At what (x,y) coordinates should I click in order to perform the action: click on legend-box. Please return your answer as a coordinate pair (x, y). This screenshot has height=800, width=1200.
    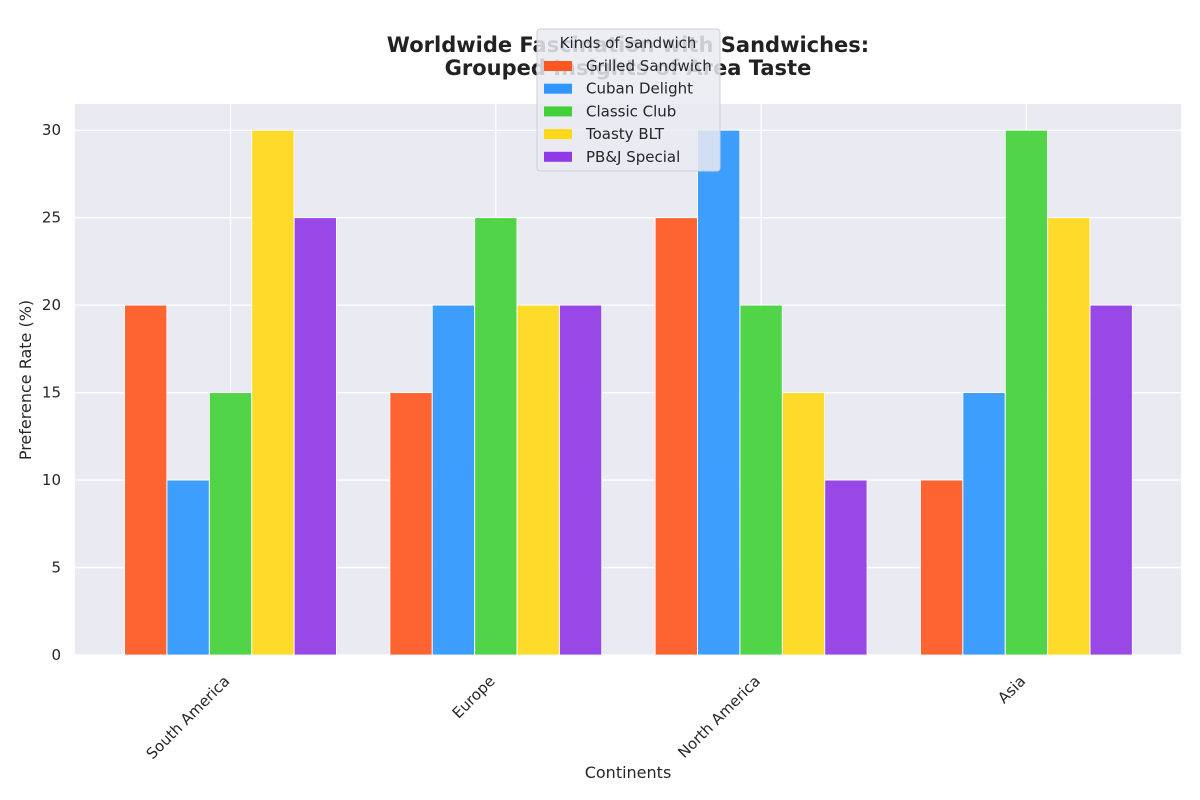
    Looking at the image, I should click on (628, 100).